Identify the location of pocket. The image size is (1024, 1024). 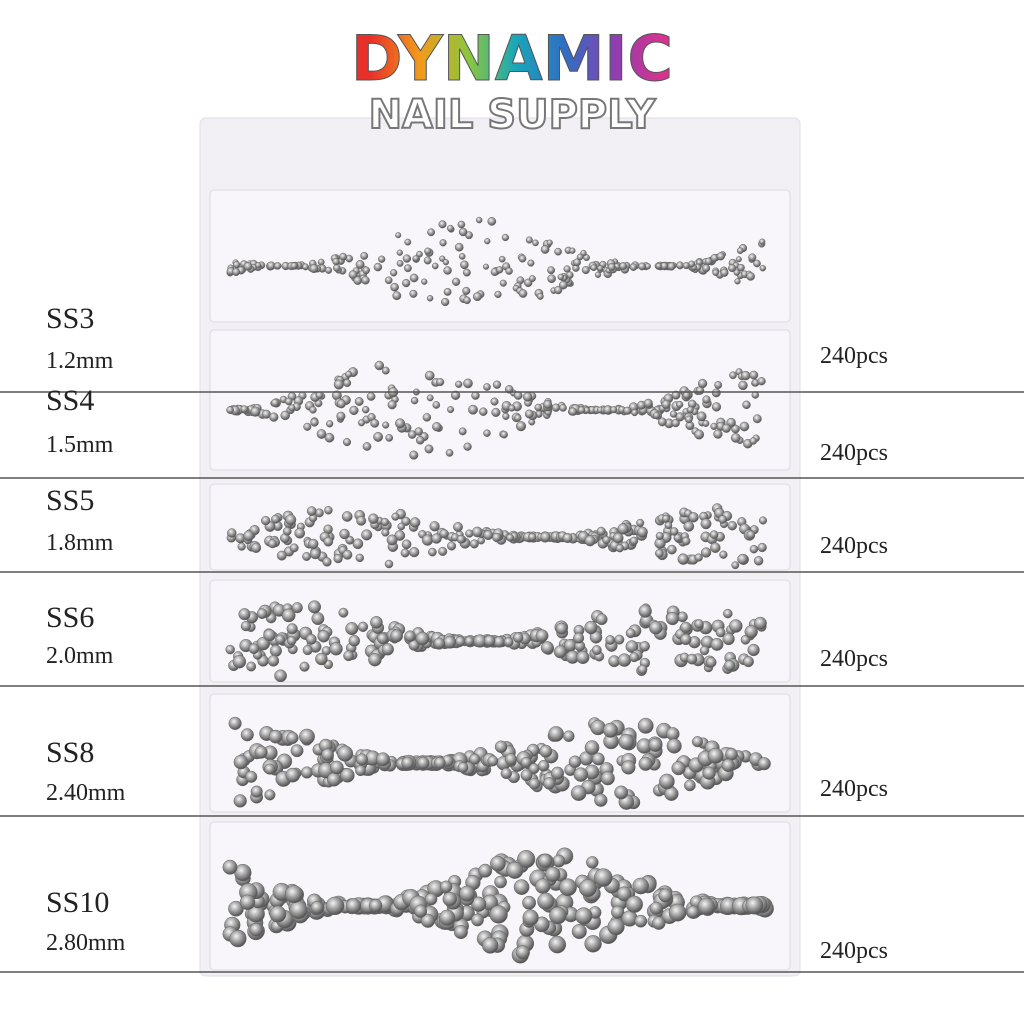
(500, 256).